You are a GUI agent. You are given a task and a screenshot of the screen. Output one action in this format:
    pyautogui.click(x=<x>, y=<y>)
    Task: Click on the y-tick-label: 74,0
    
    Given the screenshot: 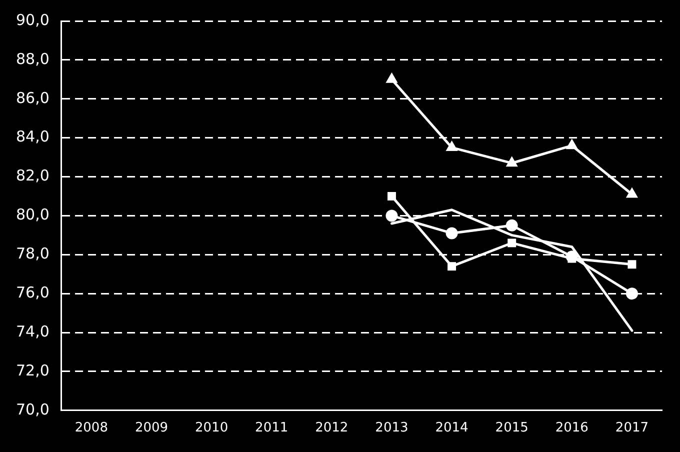 What is the action you would take?
    pyautogui.click(x=33, y=331)
    